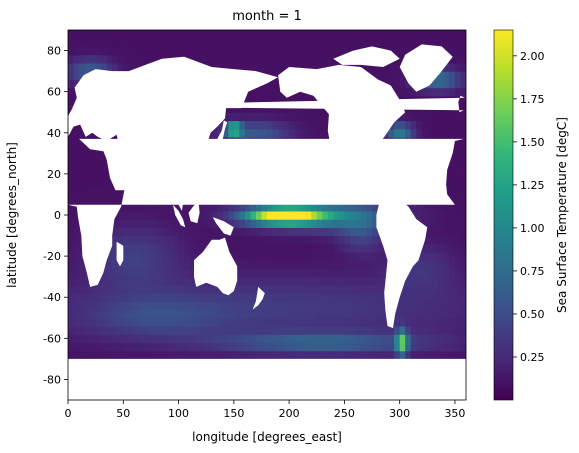 The width and height of the screenshot is (579, 453). What do you see at coordinates (529, 207) in the screenshot?
I see `colorbar-ticks: 0.250.500.751.001.251.501.752.00` at bounding box center [529, 207].